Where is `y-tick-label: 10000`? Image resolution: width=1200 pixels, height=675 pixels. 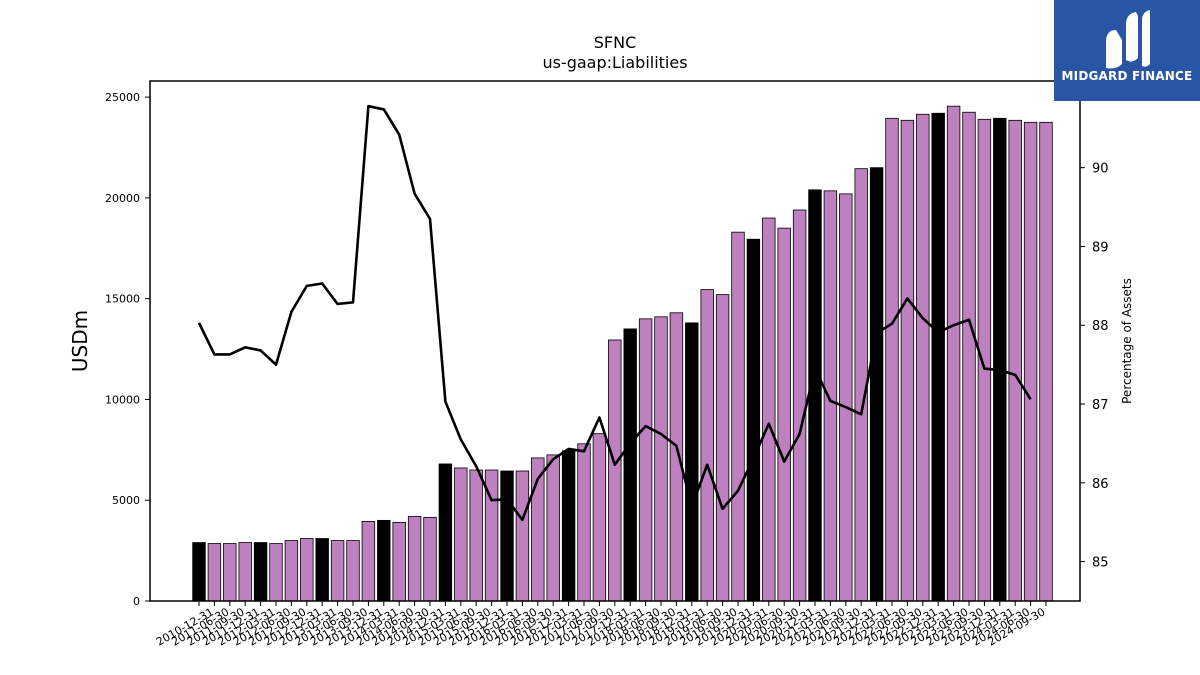 y-tick-label: 10000 is located at coordinates (122, 399).